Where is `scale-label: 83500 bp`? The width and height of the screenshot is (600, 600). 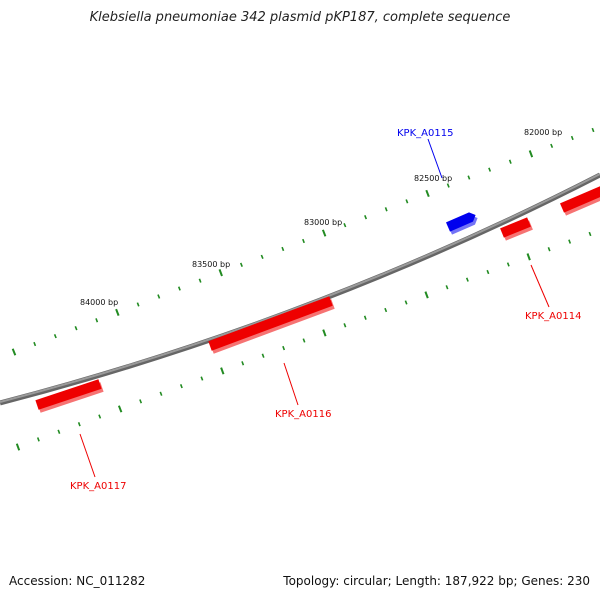
scale-label: 83500 bp is located at coordinates (211, 264).